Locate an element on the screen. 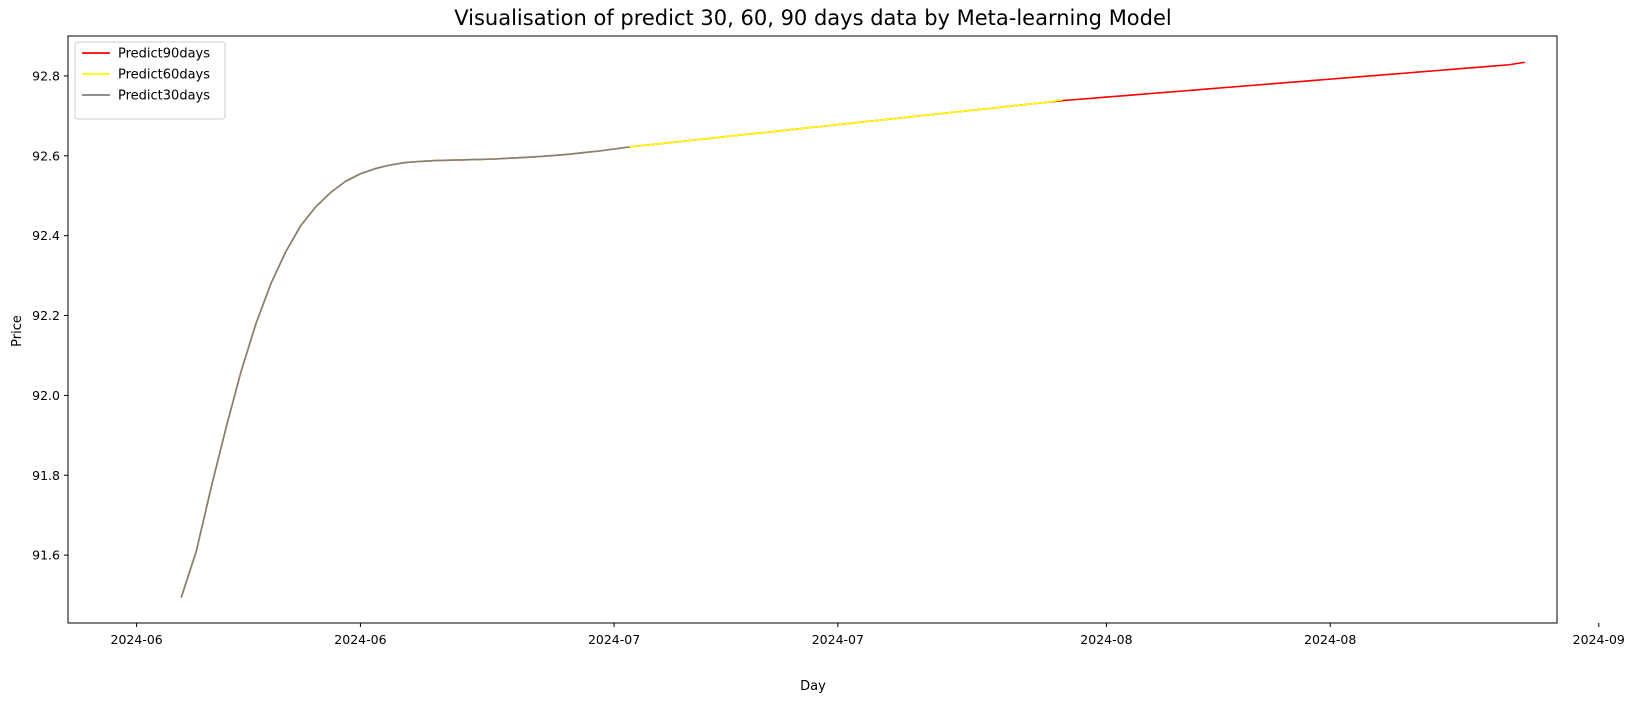 The height and width of the screenshot is (703, 1630). y-tick-label: 92.4 is located at coordinates (46, 235).